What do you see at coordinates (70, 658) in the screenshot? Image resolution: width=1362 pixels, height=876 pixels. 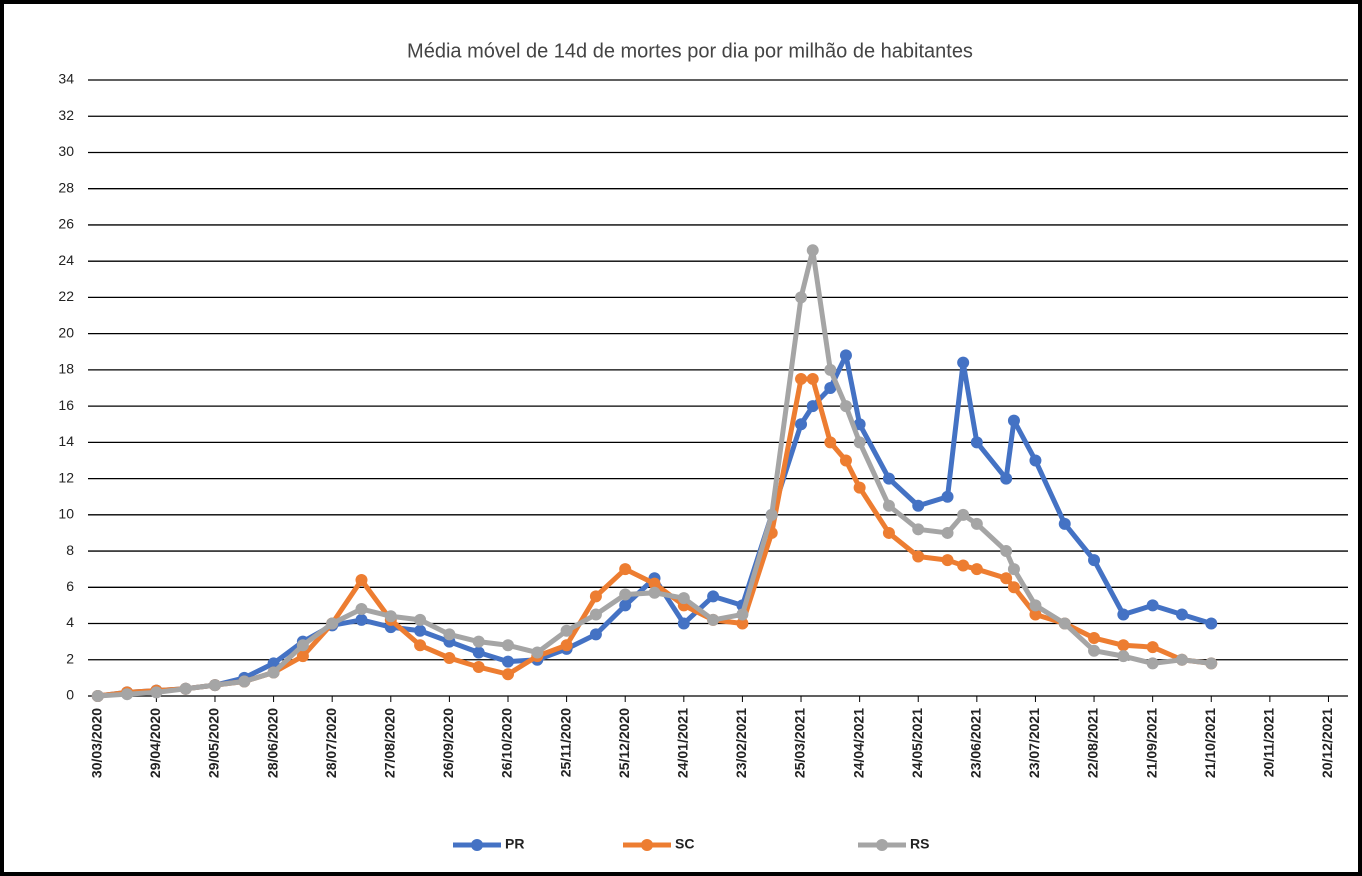 I see `y-tick-label: 2` at bounding box center [70, 658].